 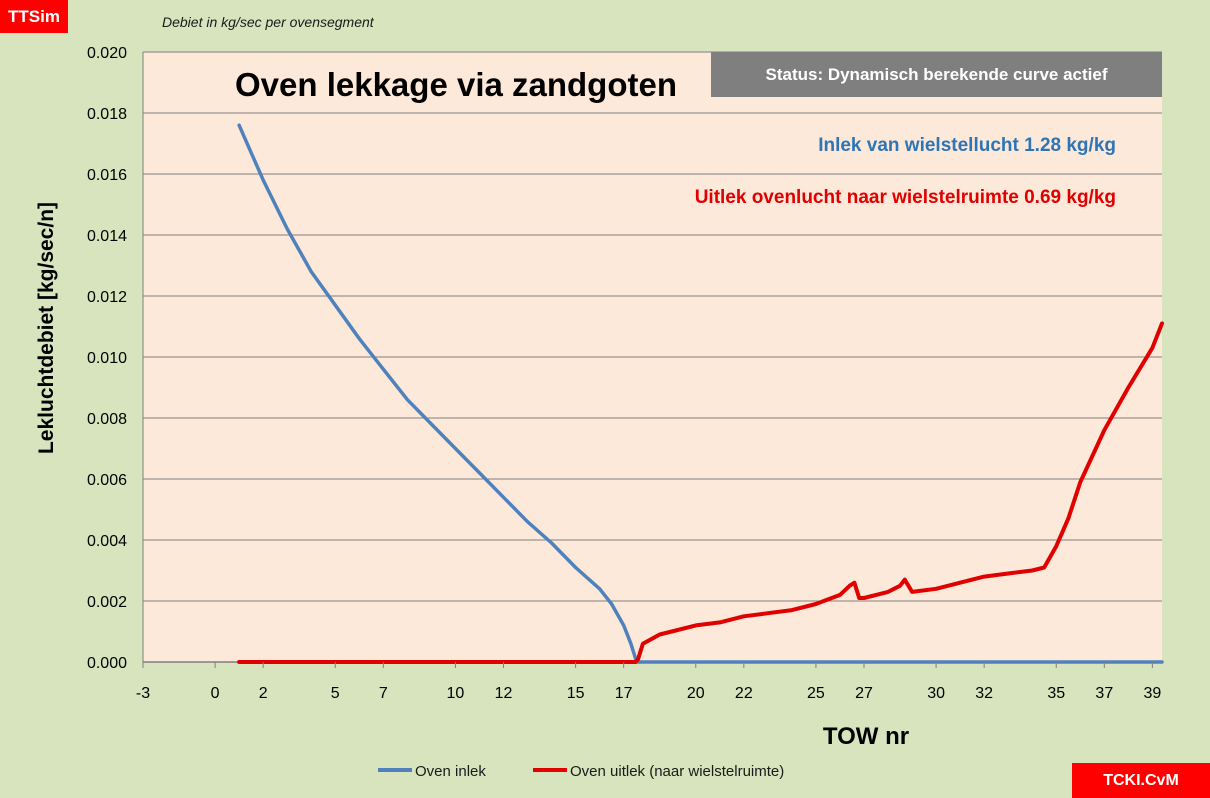 What do you see at coordinates (936, 693) in the screenshot?
I see `x-tick-label: 30` at bounding box center [936, 693].